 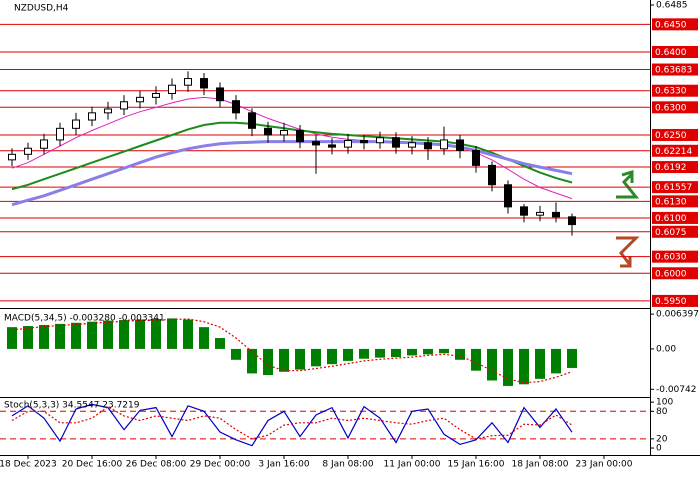 I want to click on y-tick-label: 0, so click(x=659, y=449).